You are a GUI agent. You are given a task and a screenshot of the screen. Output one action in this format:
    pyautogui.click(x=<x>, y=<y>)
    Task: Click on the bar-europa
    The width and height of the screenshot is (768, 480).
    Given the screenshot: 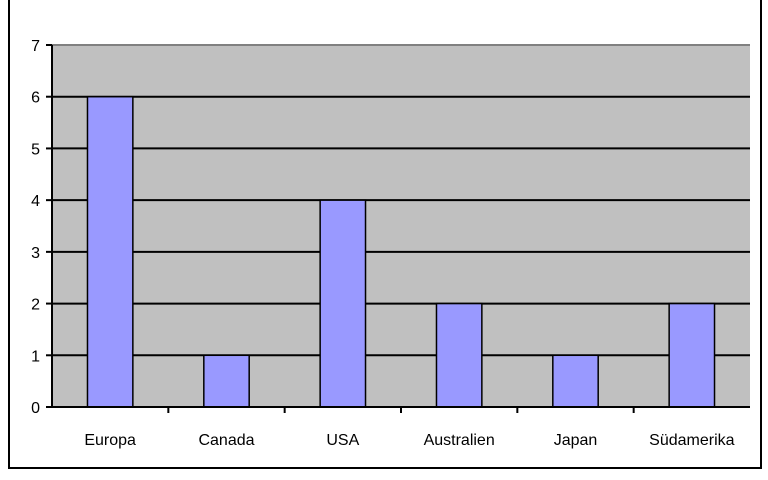 What is the action you would take?
    pyautogui.click(x=110, y=251)
    